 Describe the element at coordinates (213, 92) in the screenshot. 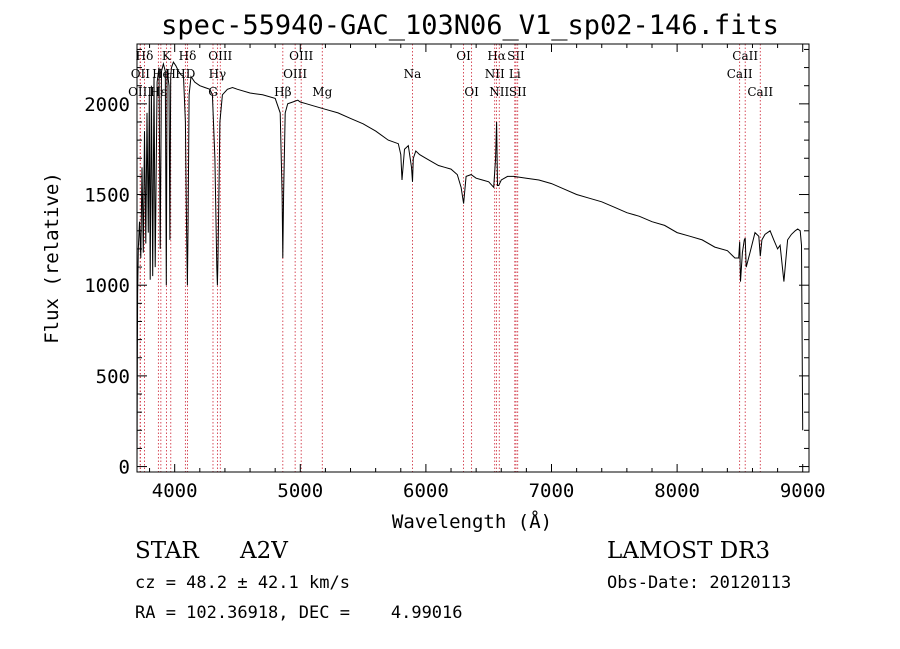

I see `line-marker-label: G` at that location.